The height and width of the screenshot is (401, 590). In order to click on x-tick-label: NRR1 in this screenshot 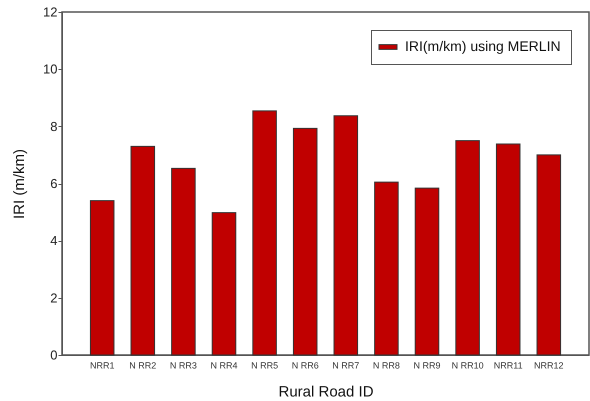, I will do `click(102, 365)`.